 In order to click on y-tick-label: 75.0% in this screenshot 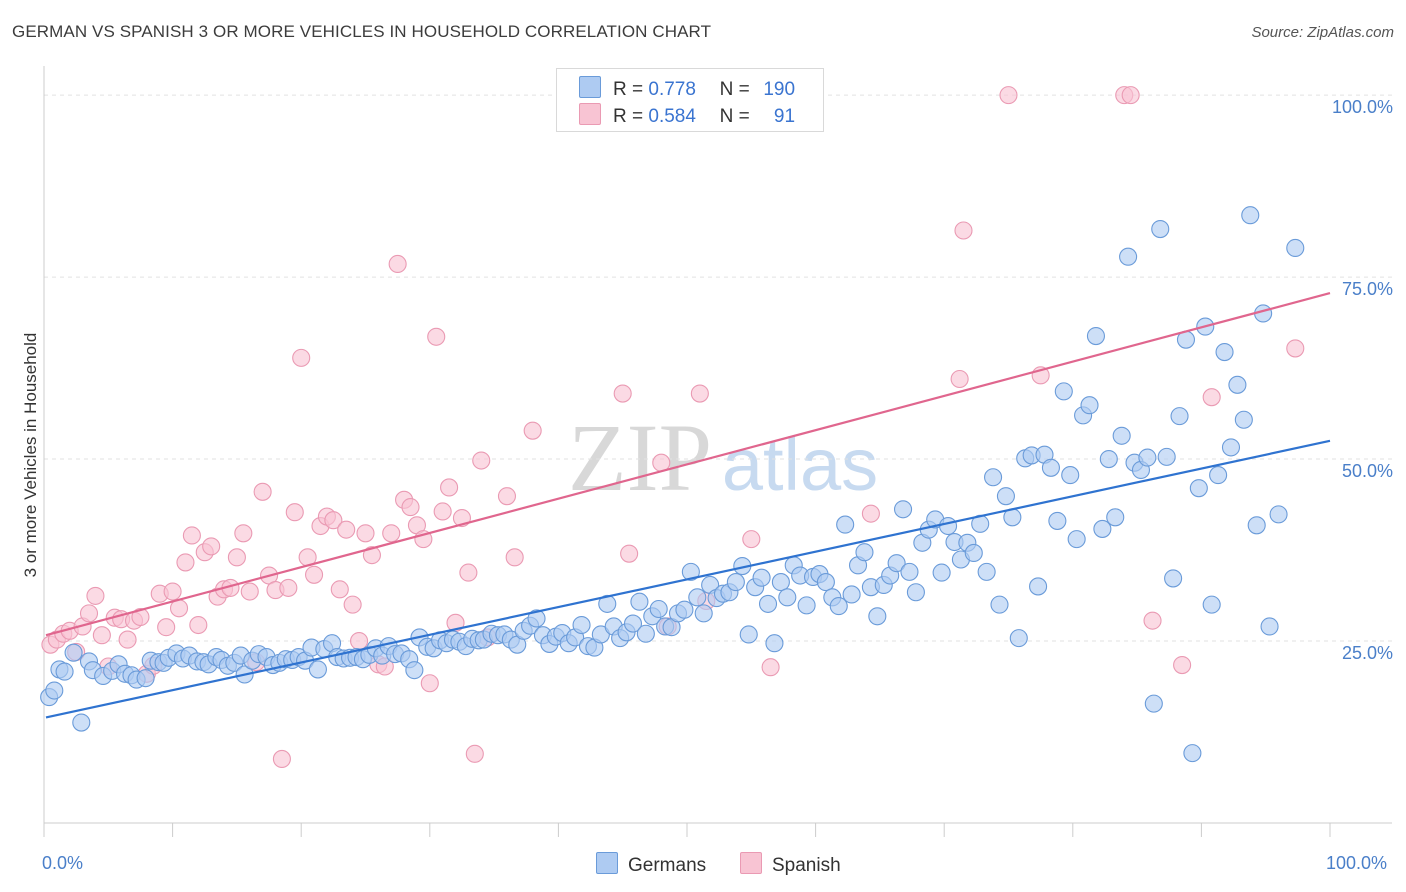, I will do `click(1367, 289)`.